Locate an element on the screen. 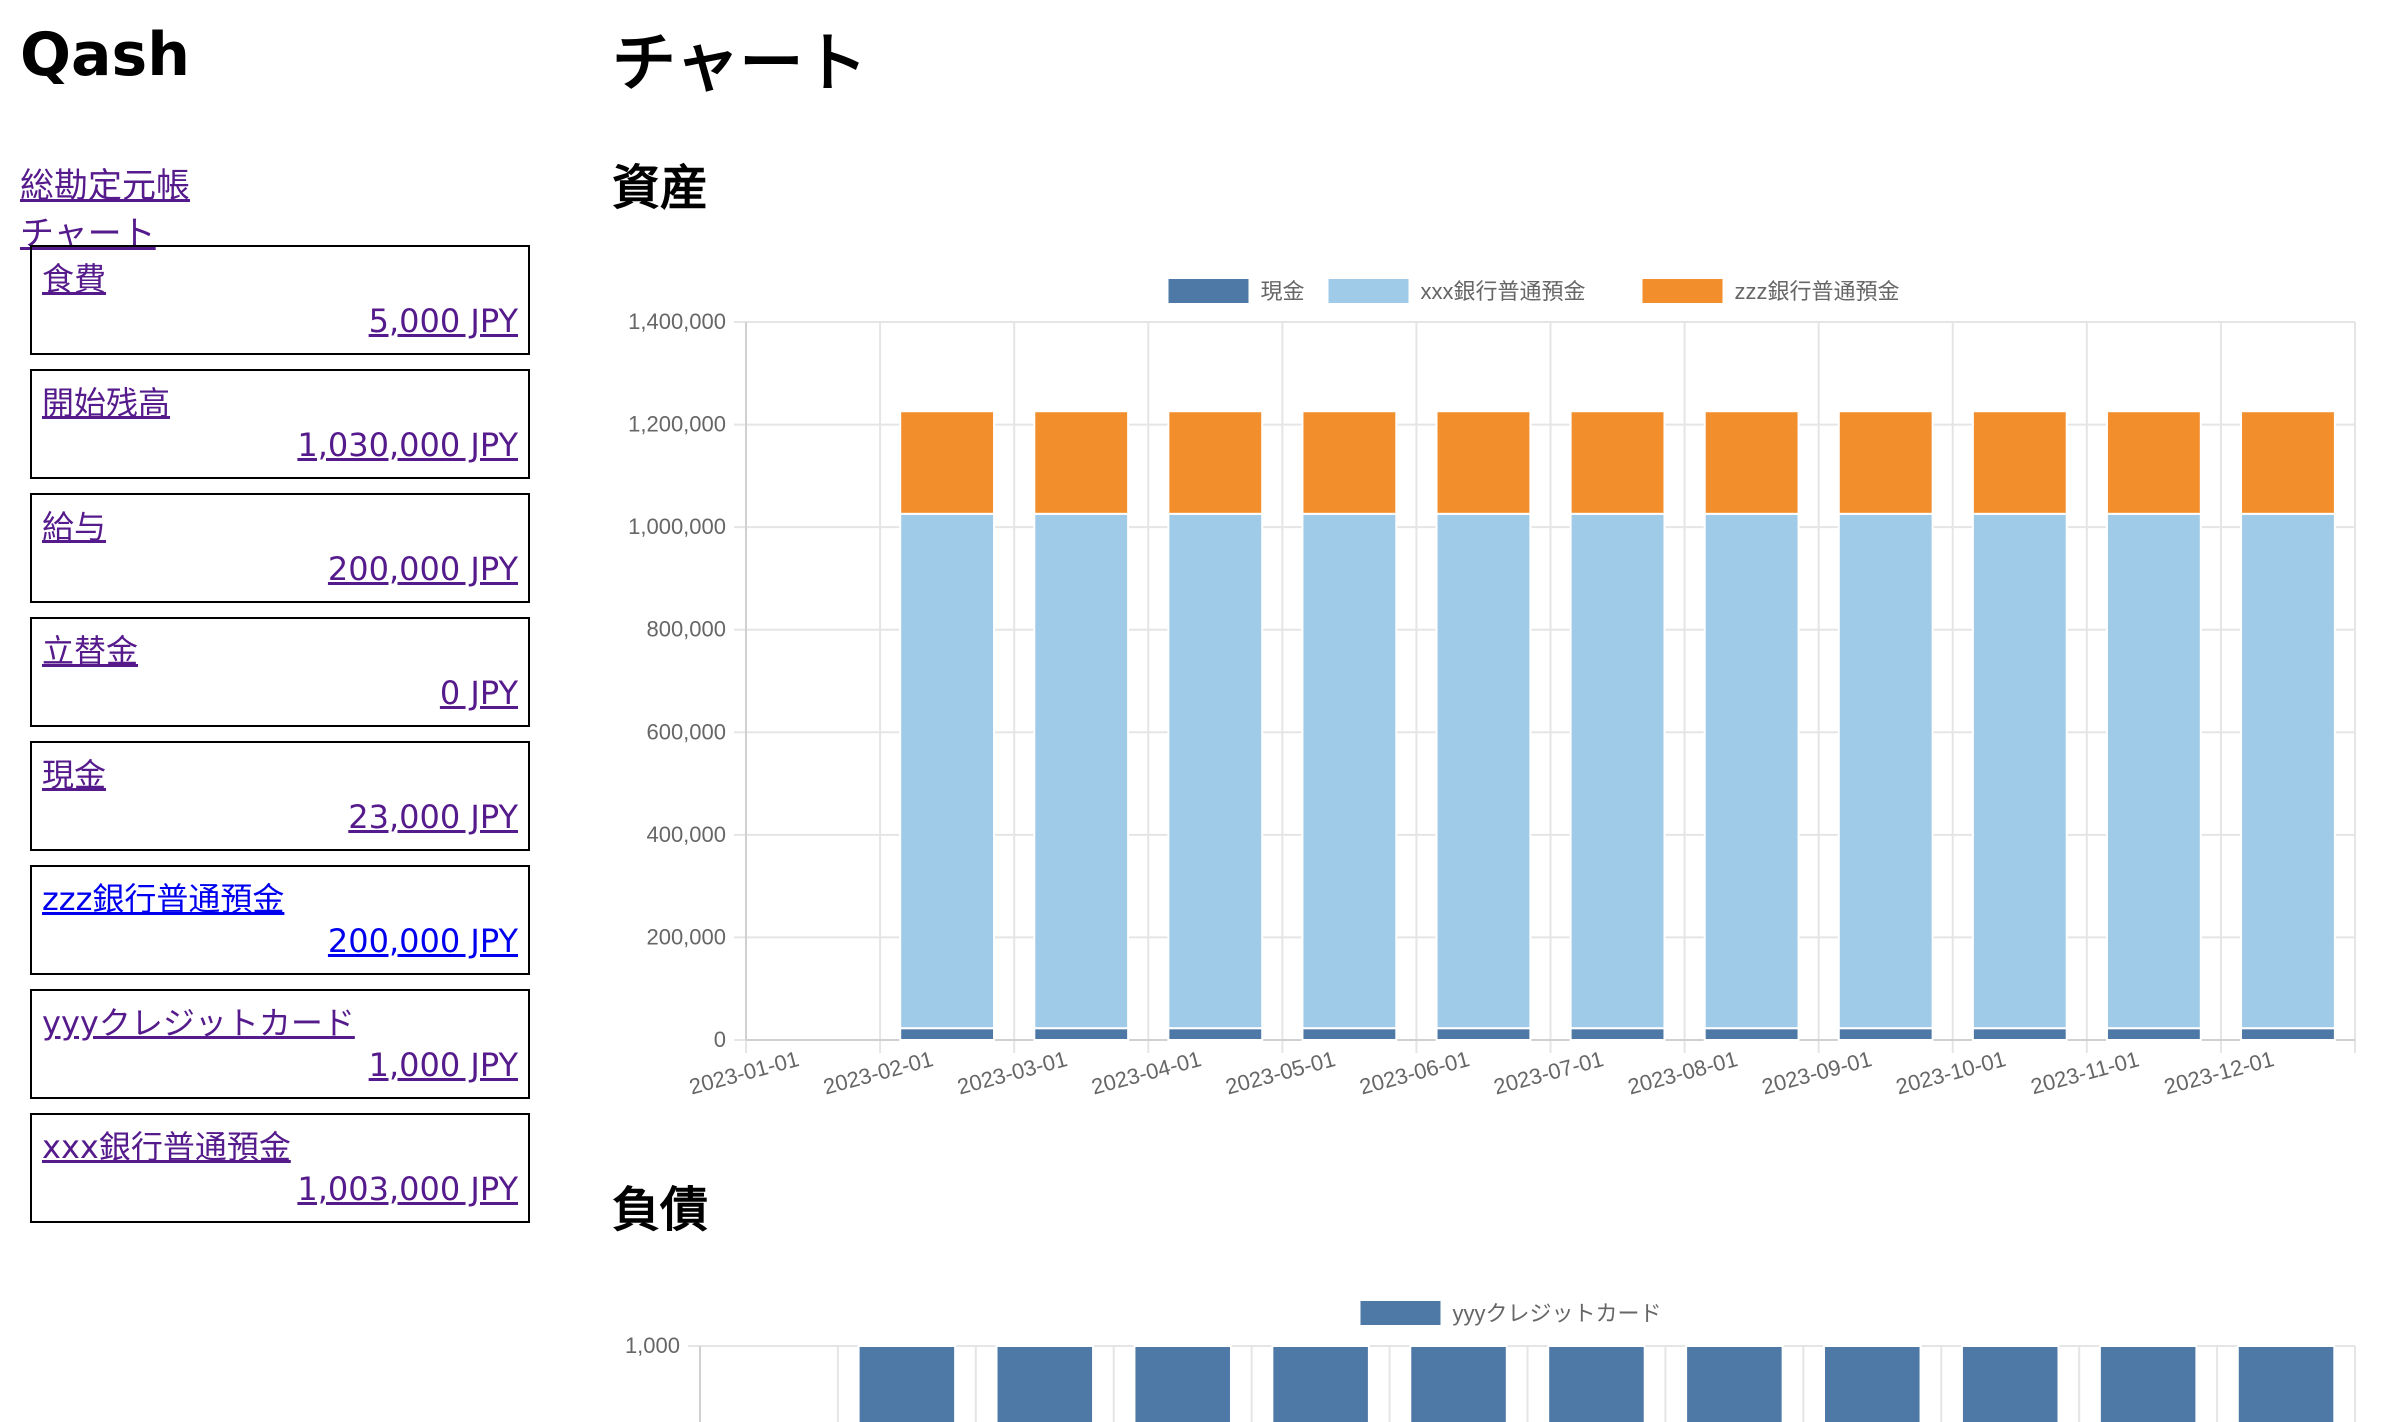 This screenshot has height=1422, width=2403. legend-label: zzz銀行普通預金 is located at coordinates (1817, 291).